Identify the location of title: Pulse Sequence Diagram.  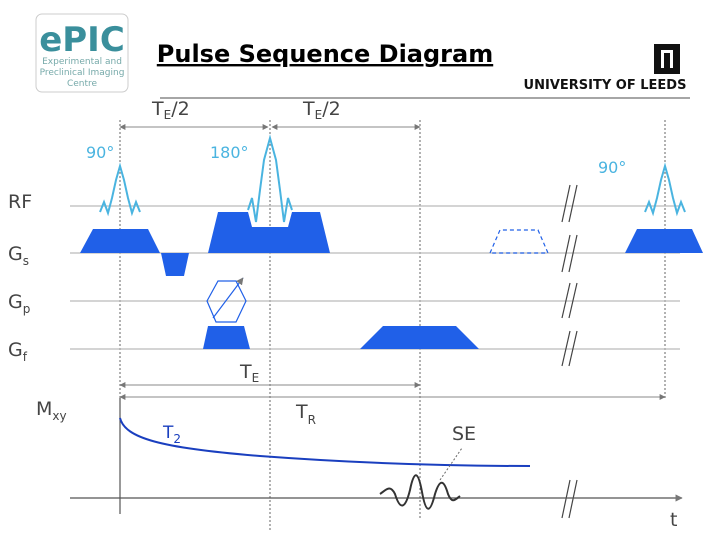
(325, 54).